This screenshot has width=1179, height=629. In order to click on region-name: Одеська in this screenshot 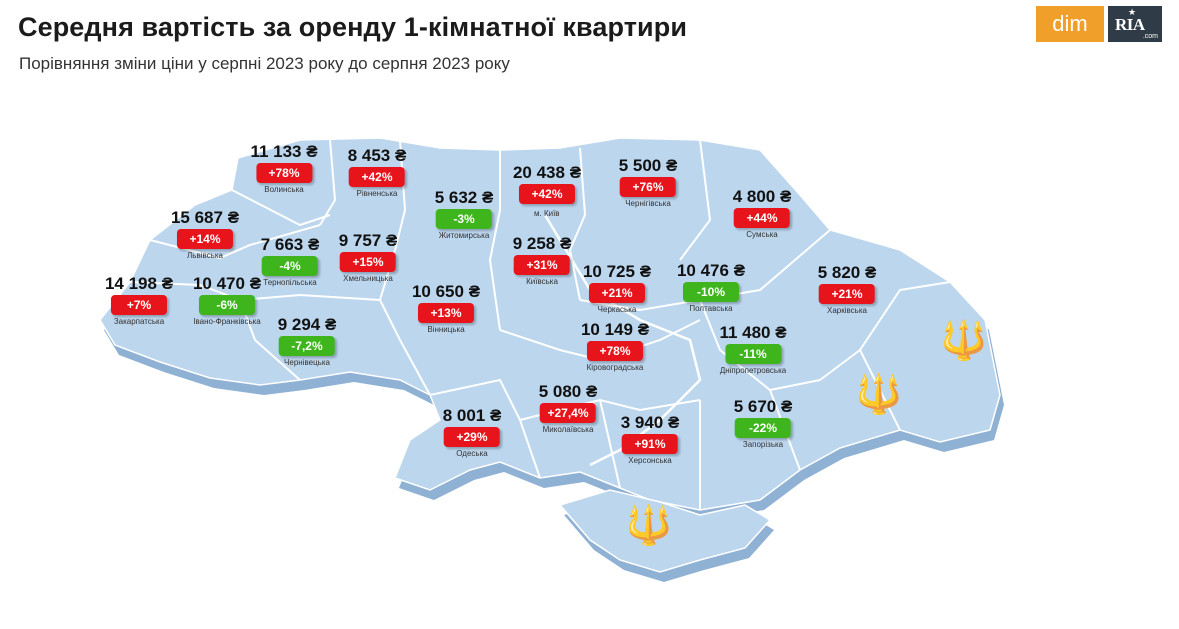, I will do `click(472, 453)`.